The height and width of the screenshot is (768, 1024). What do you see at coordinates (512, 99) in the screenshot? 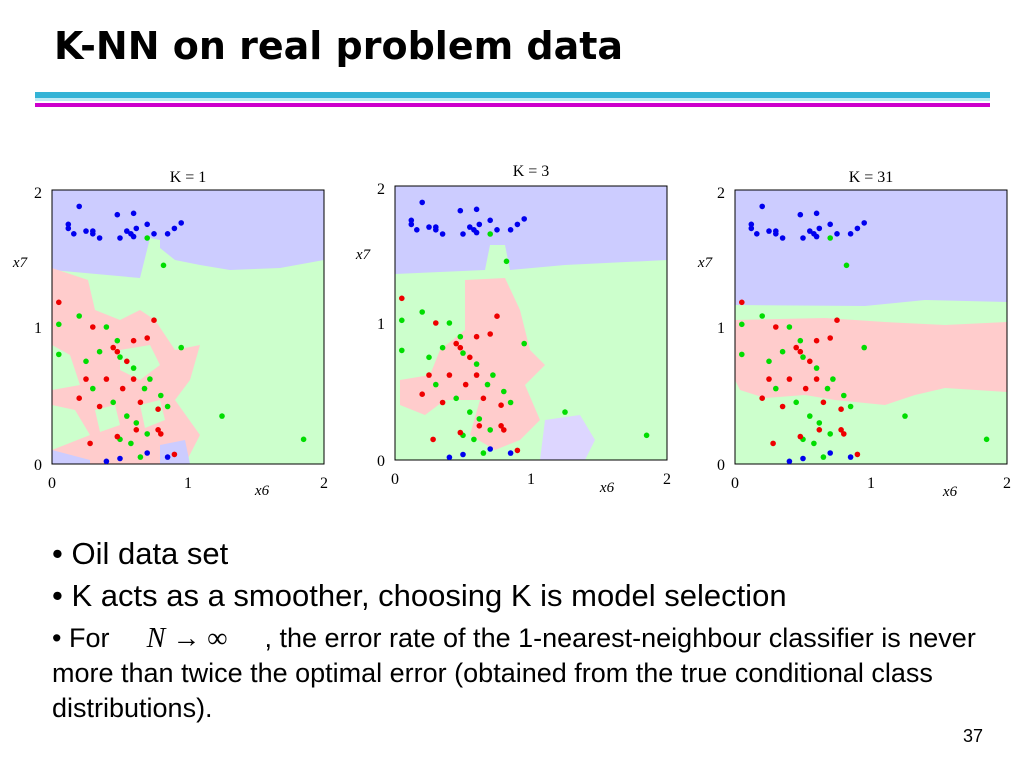
I see `title-rule-white-gap` at bounding box center [512, 99].